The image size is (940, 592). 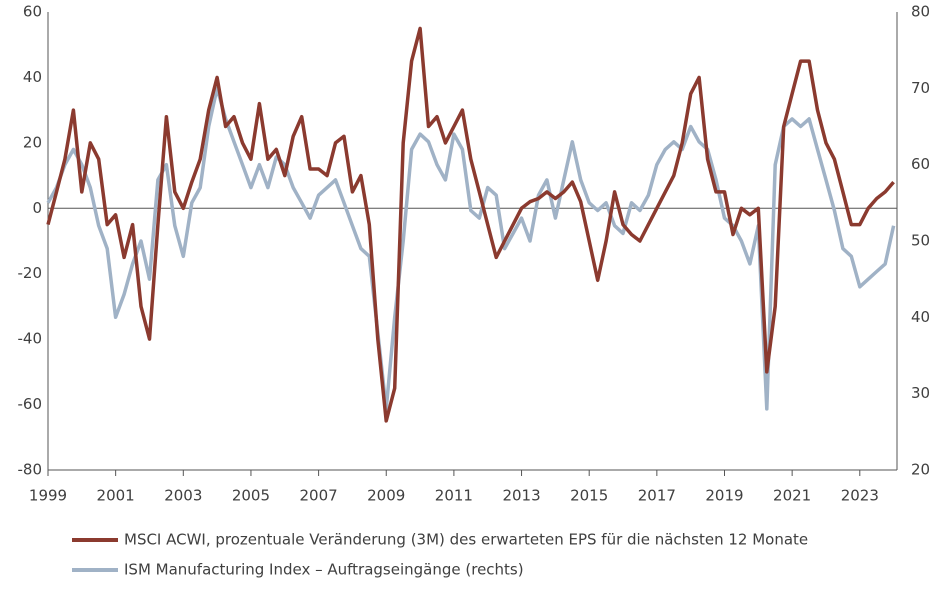 I want to click on y2-tick-label: 50, so click(x=920, y=241).